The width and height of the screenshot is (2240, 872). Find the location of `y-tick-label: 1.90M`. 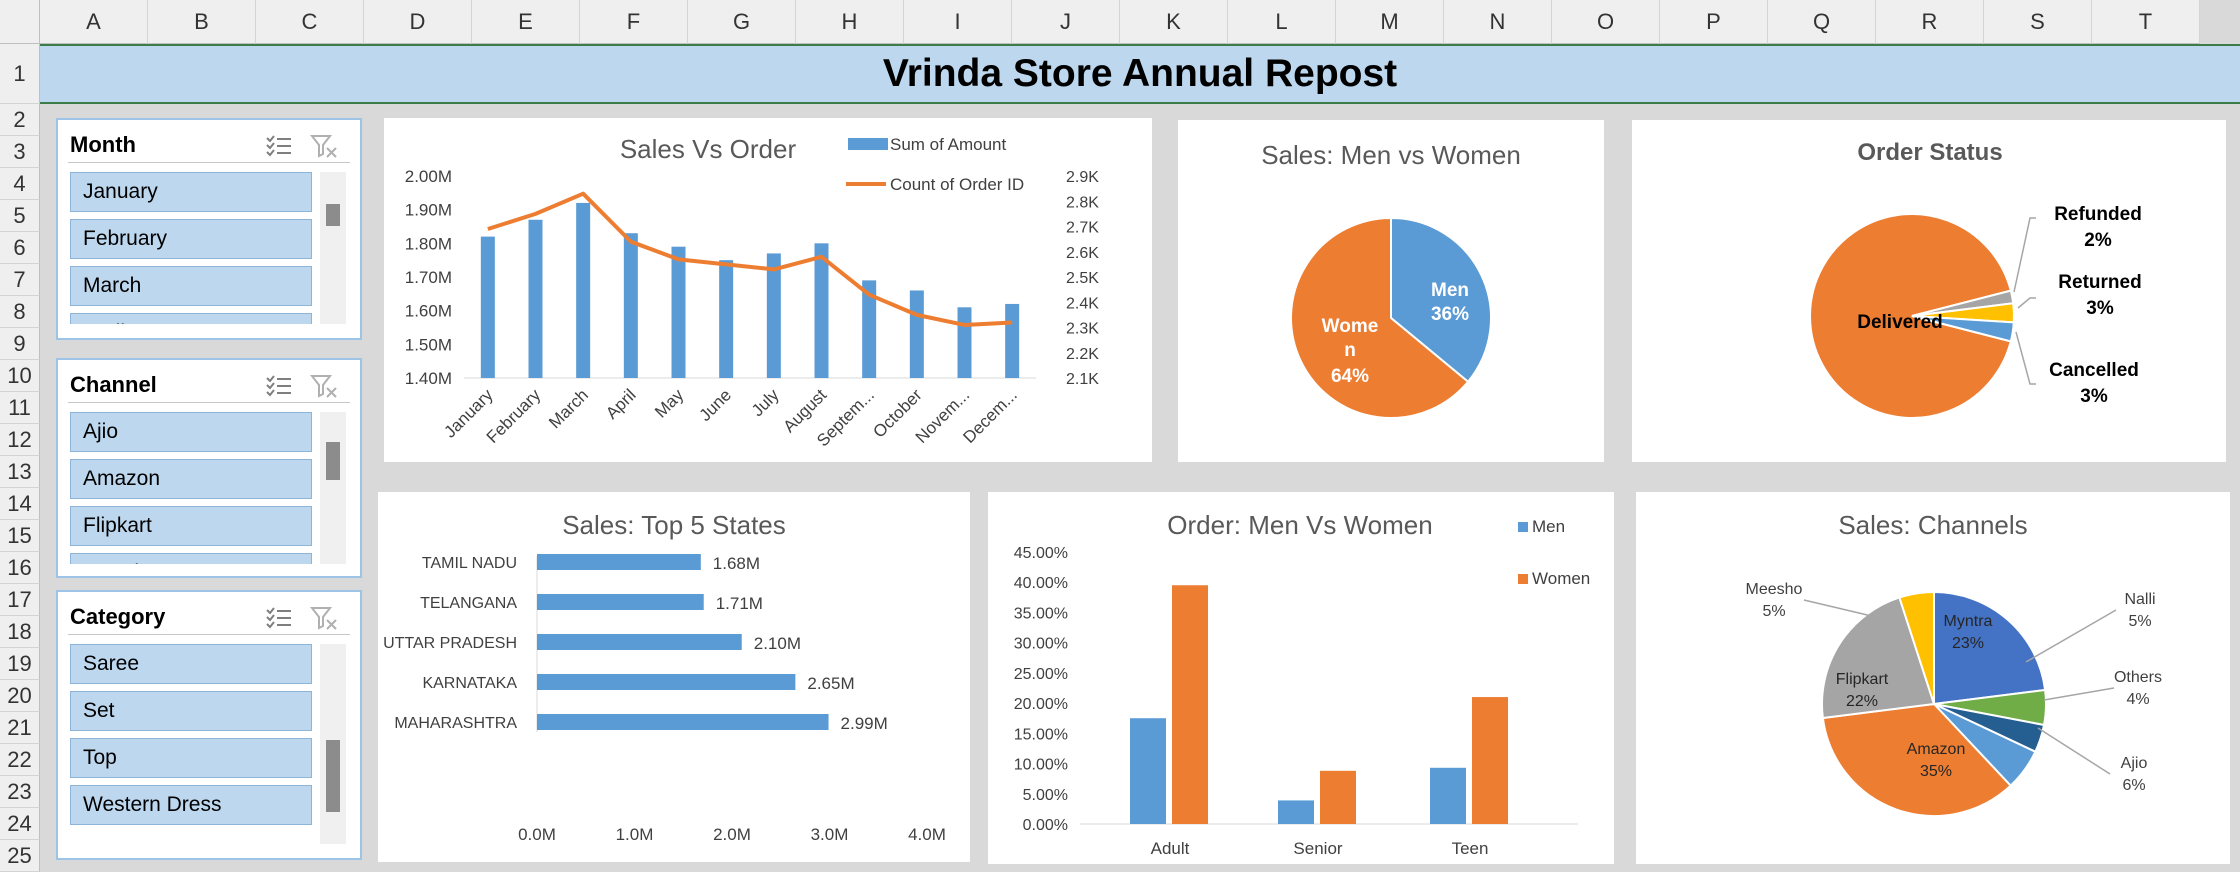

y-tick-label: 1.90M is located at coordinates (428, 210).